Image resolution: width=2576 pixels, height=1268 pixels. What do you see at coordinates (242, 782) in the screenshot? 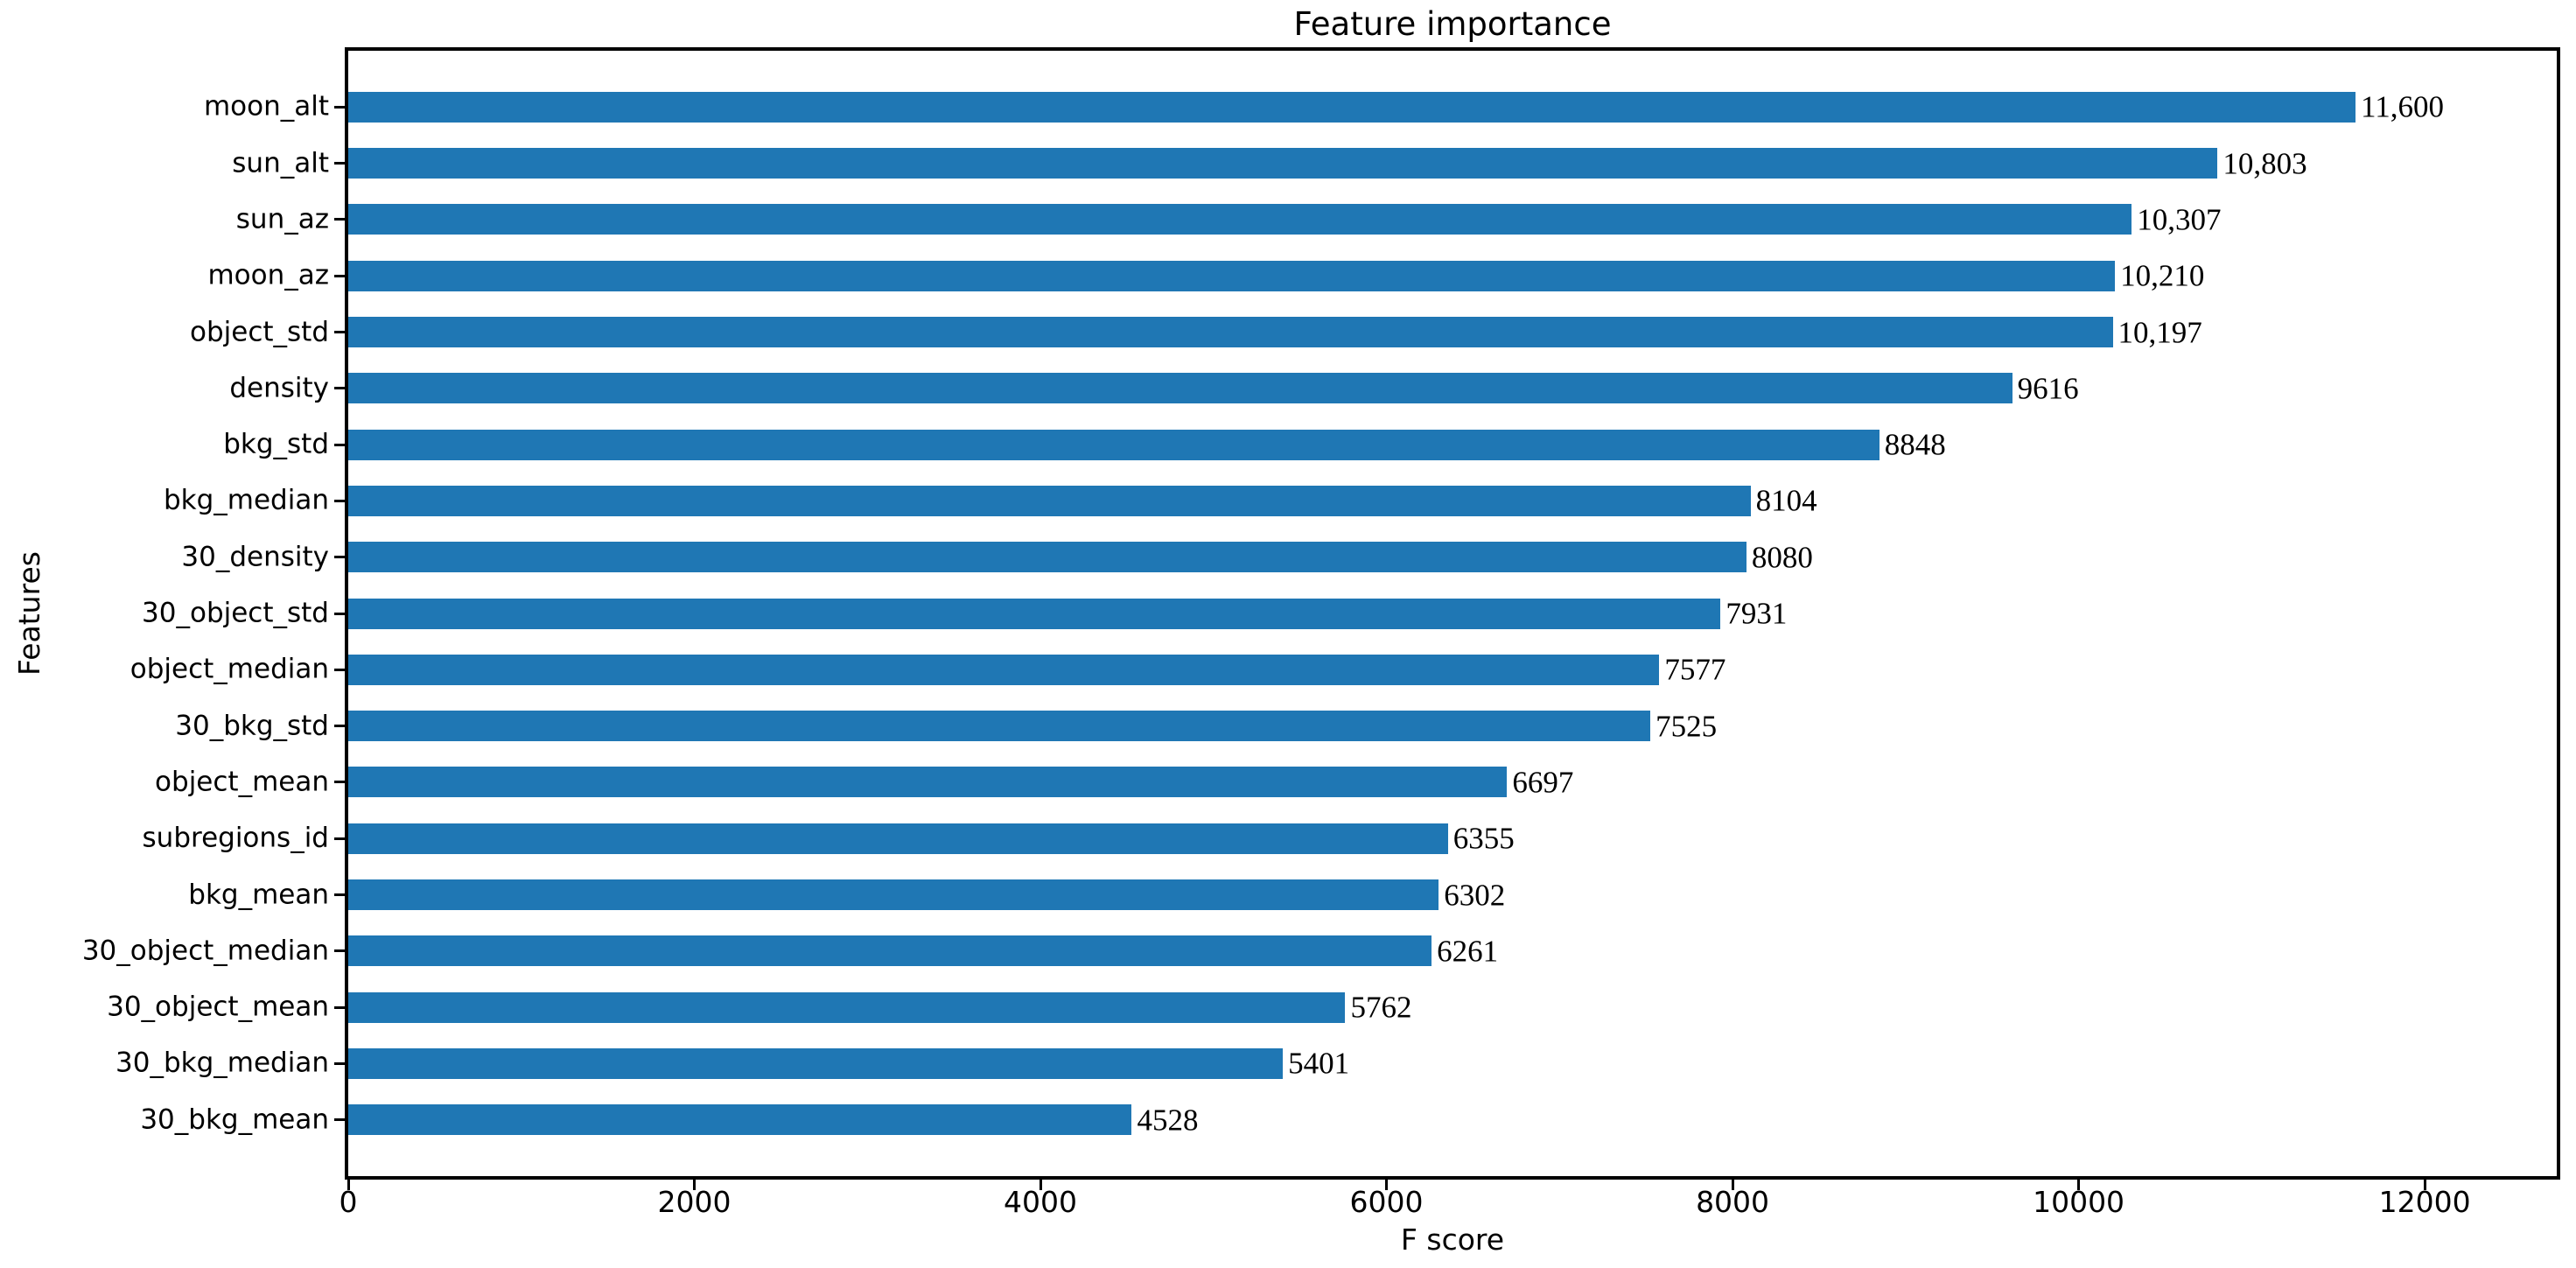
I see `y-tick-label: object_mean` at bounding box center [242, 782].